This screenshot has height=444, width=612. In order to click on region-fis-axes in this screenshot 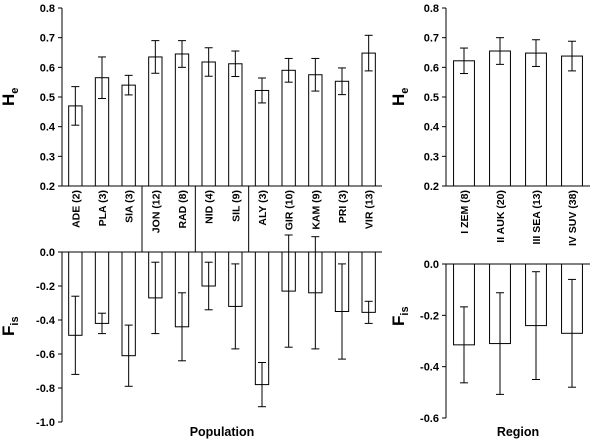, I will do `click(517, 340)`.